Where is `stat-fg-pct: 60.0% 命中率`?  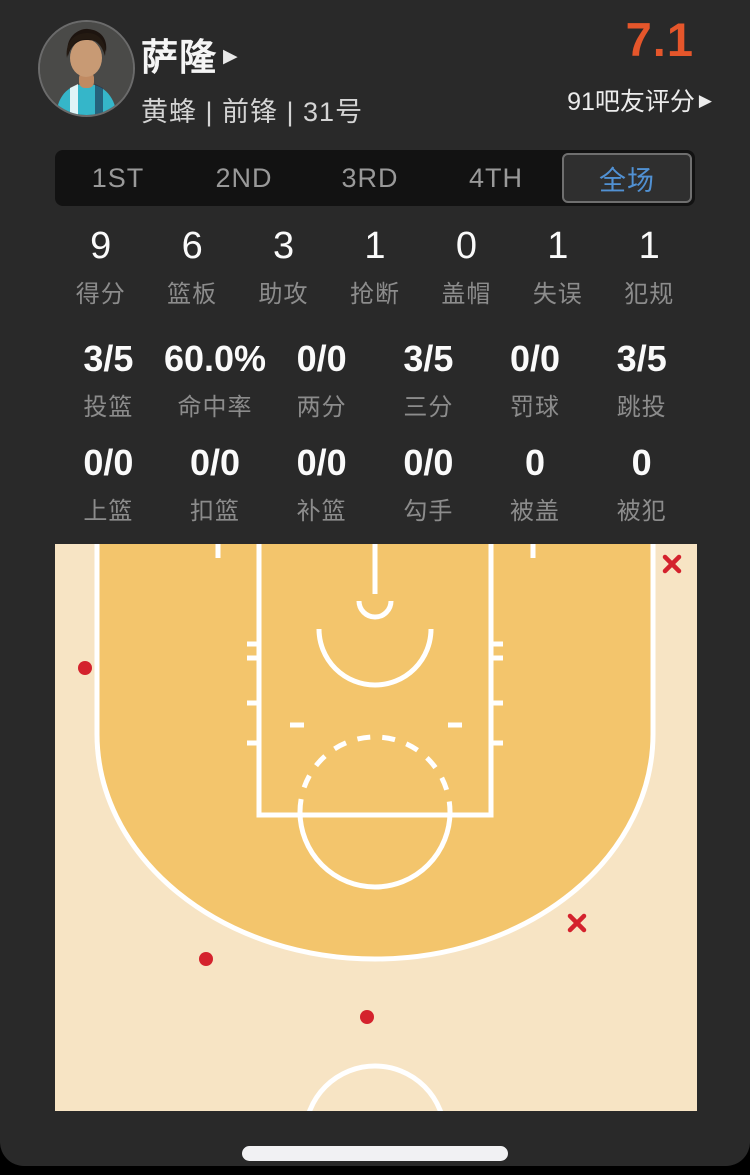 stat-fg-pct: 60.0% 命中率 is located at coordinates (215, 379).